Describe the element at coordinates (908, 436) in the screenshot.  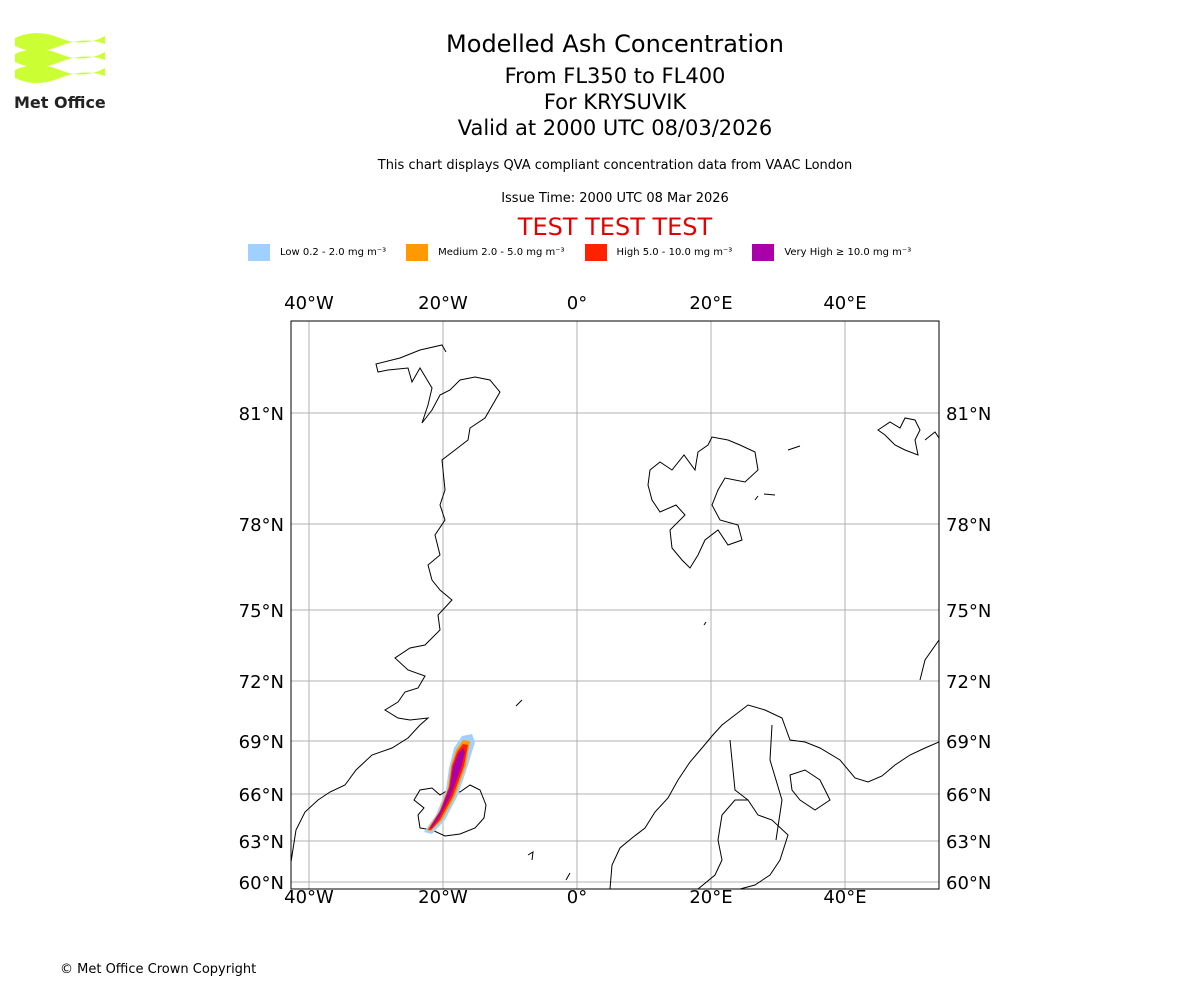
I see `franz-josef-land` at that location.